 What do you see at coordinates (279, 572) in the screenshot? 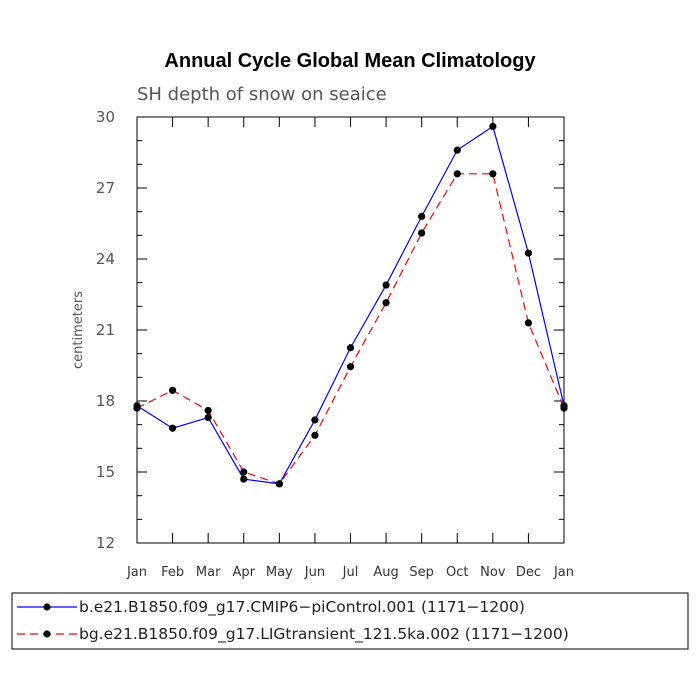
I see `x-tick-label: May` at bounding box center [279, 572].